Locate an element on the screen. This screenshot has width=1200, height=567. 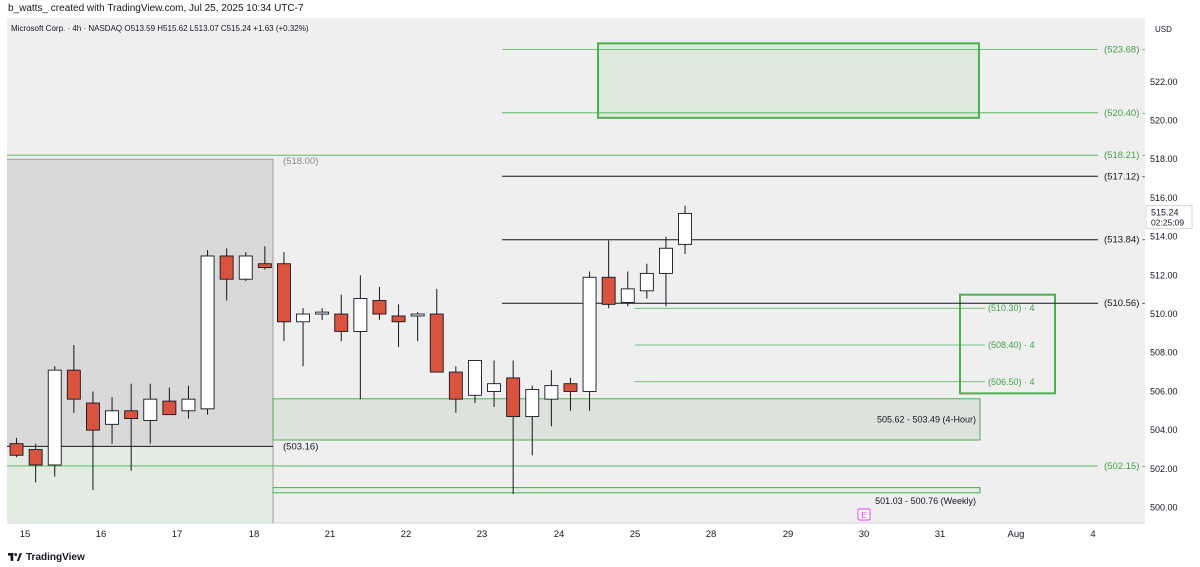
zone-label: 505.62 - 503.49 (4-Hour) is located at coordinates (926, 419).